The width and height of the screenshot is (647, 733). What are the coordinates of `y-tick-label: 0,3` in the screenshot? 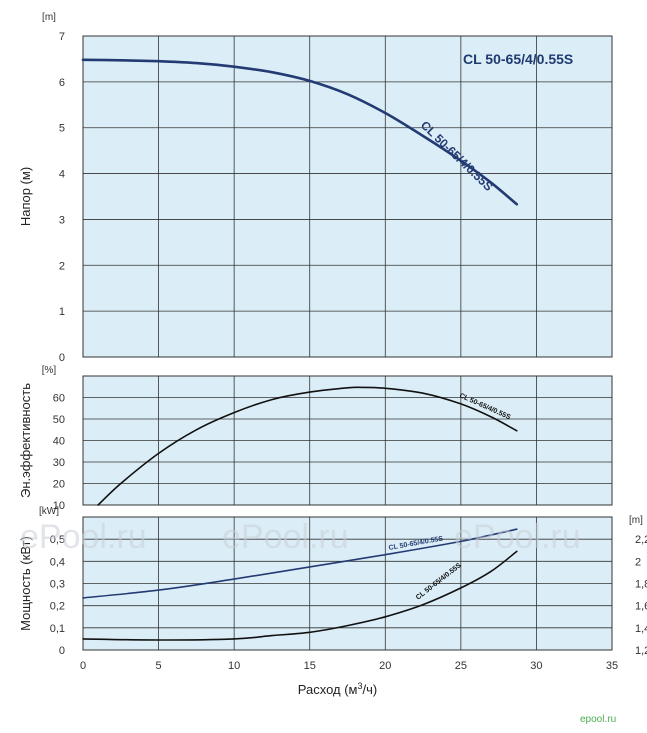 It's located at (57, 585).